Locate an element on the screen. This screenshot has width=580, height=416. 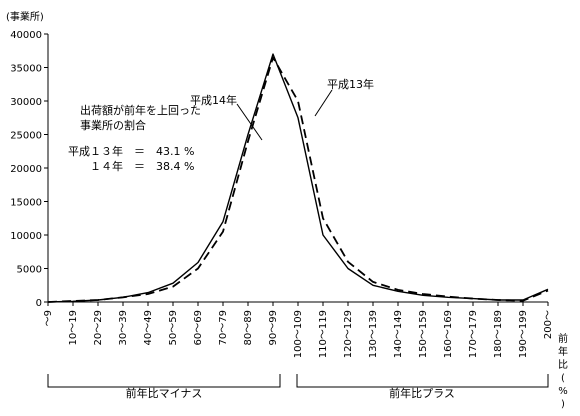
x-tick-label: 200～ is located at coordinates (548, 324).